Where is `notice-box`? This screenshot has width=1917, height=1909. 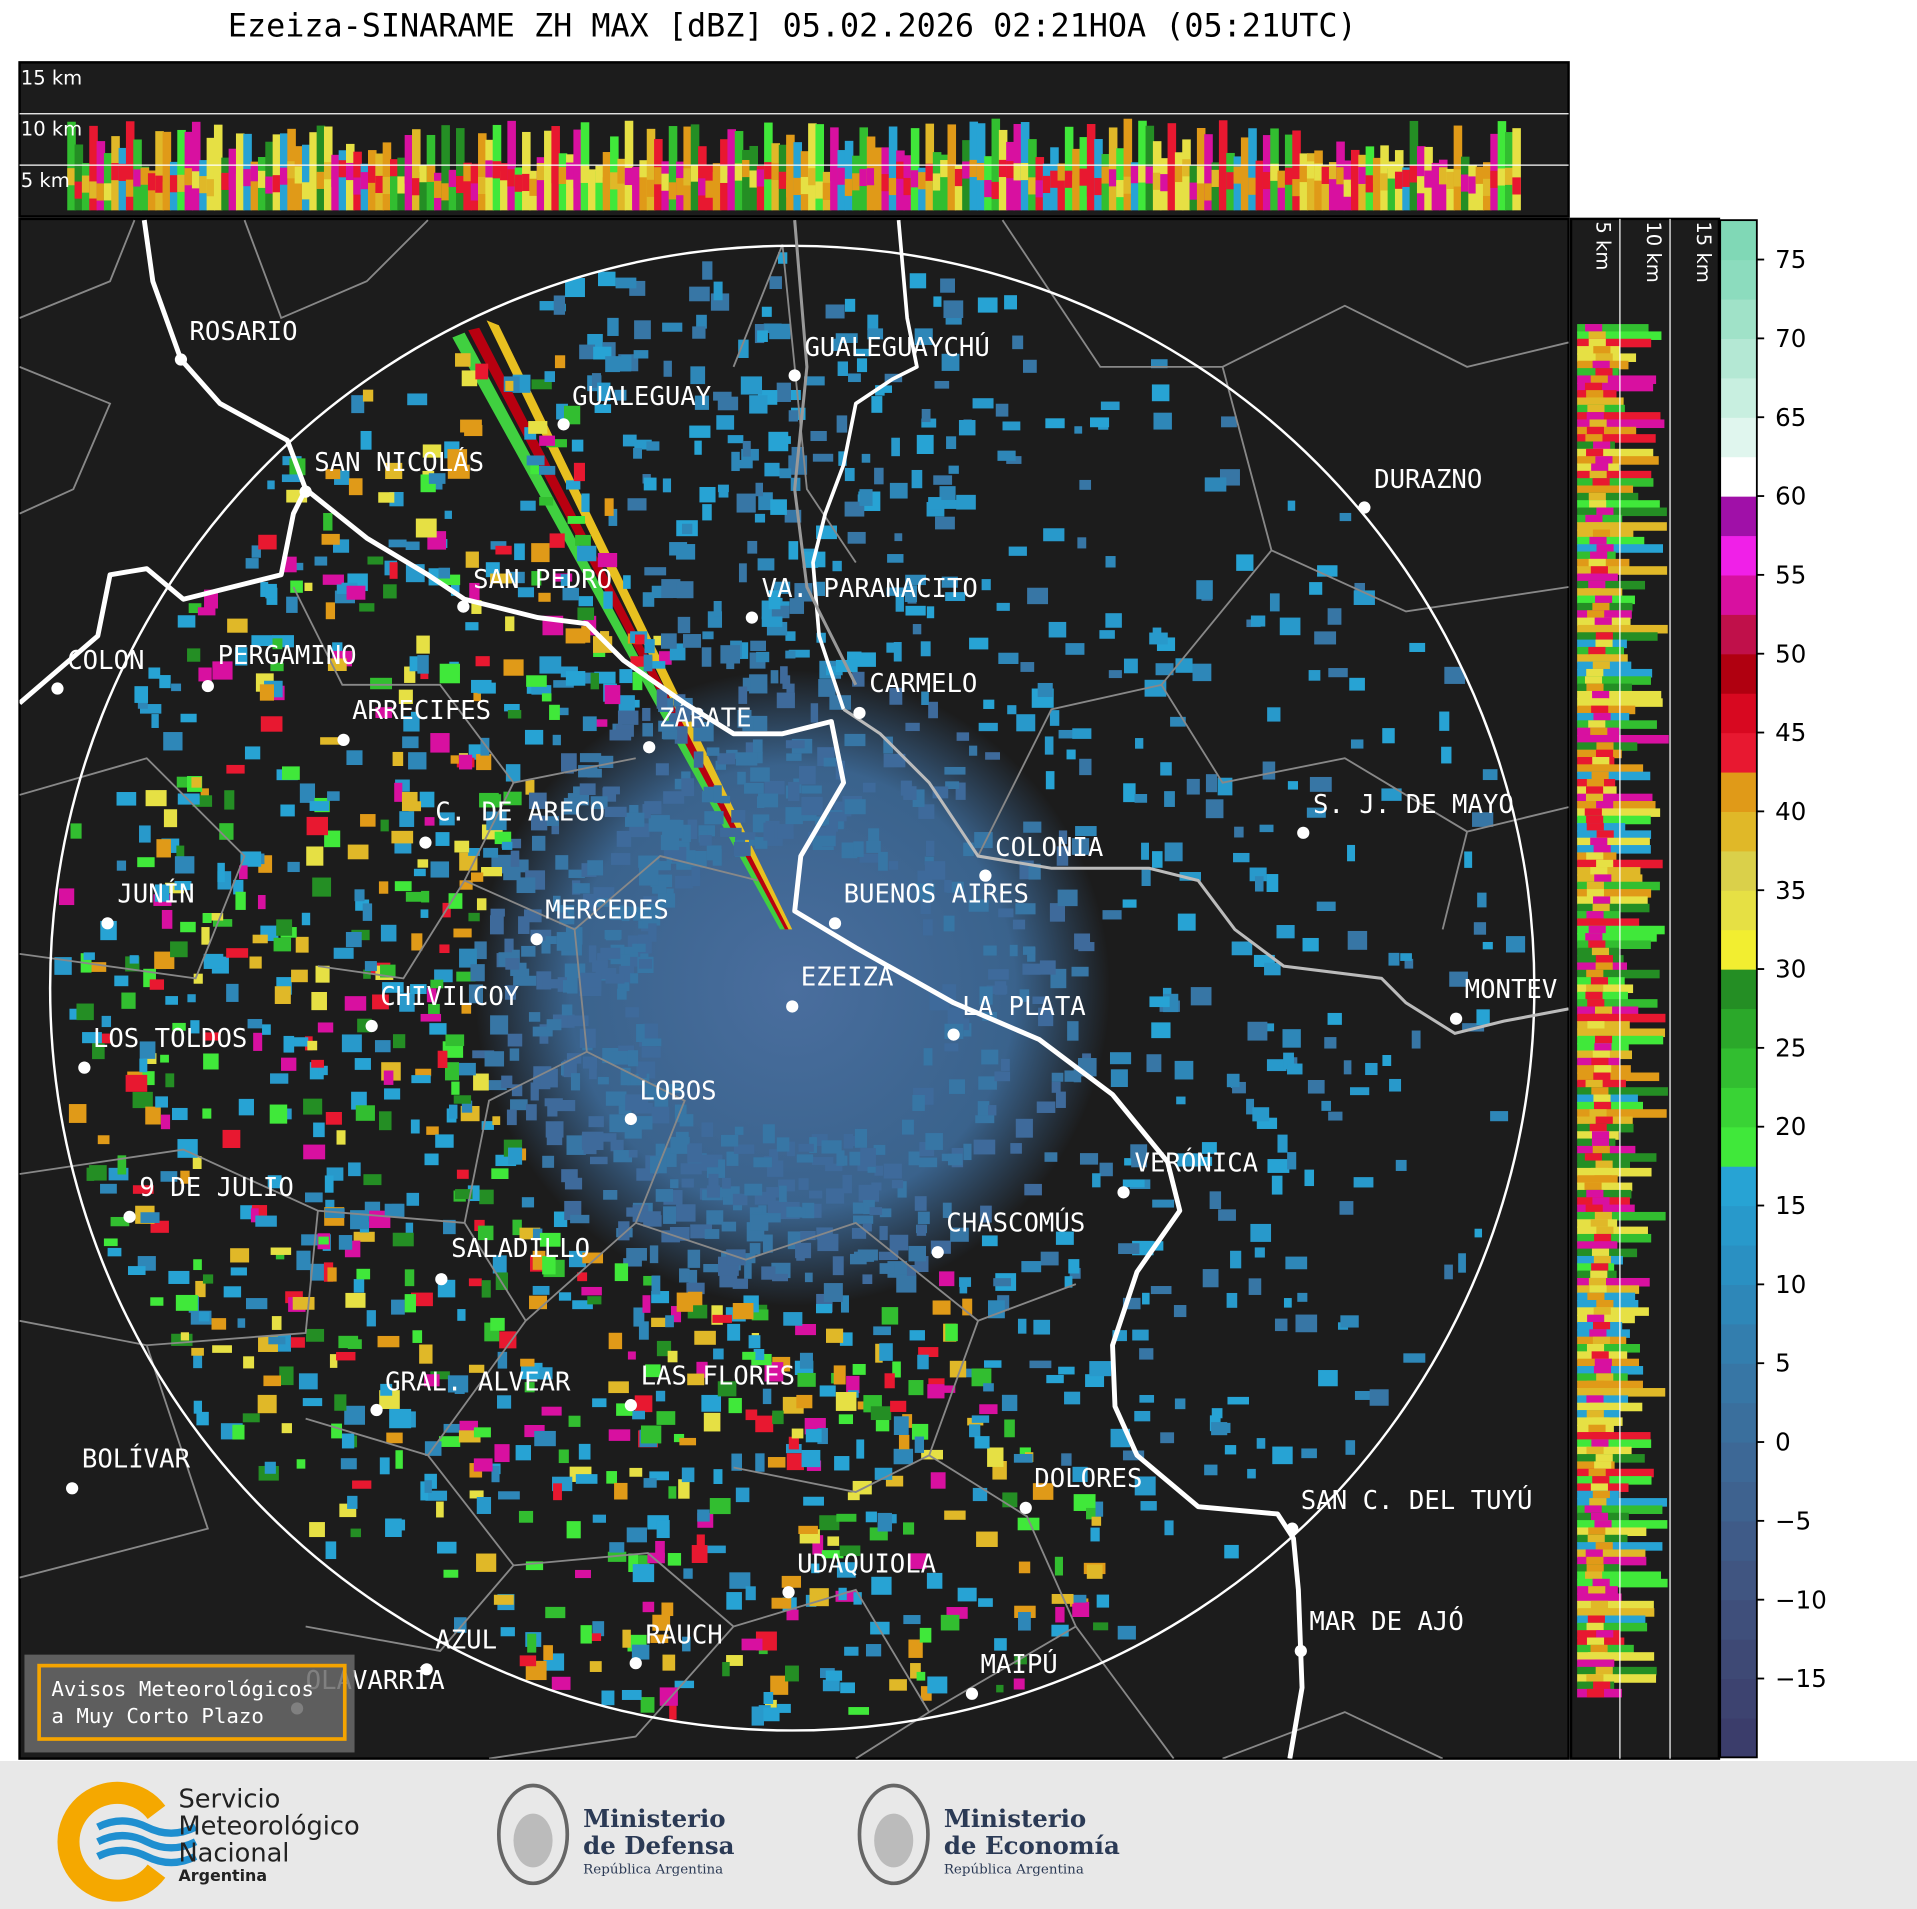 notice-box is located at coordinates (189, 1703).